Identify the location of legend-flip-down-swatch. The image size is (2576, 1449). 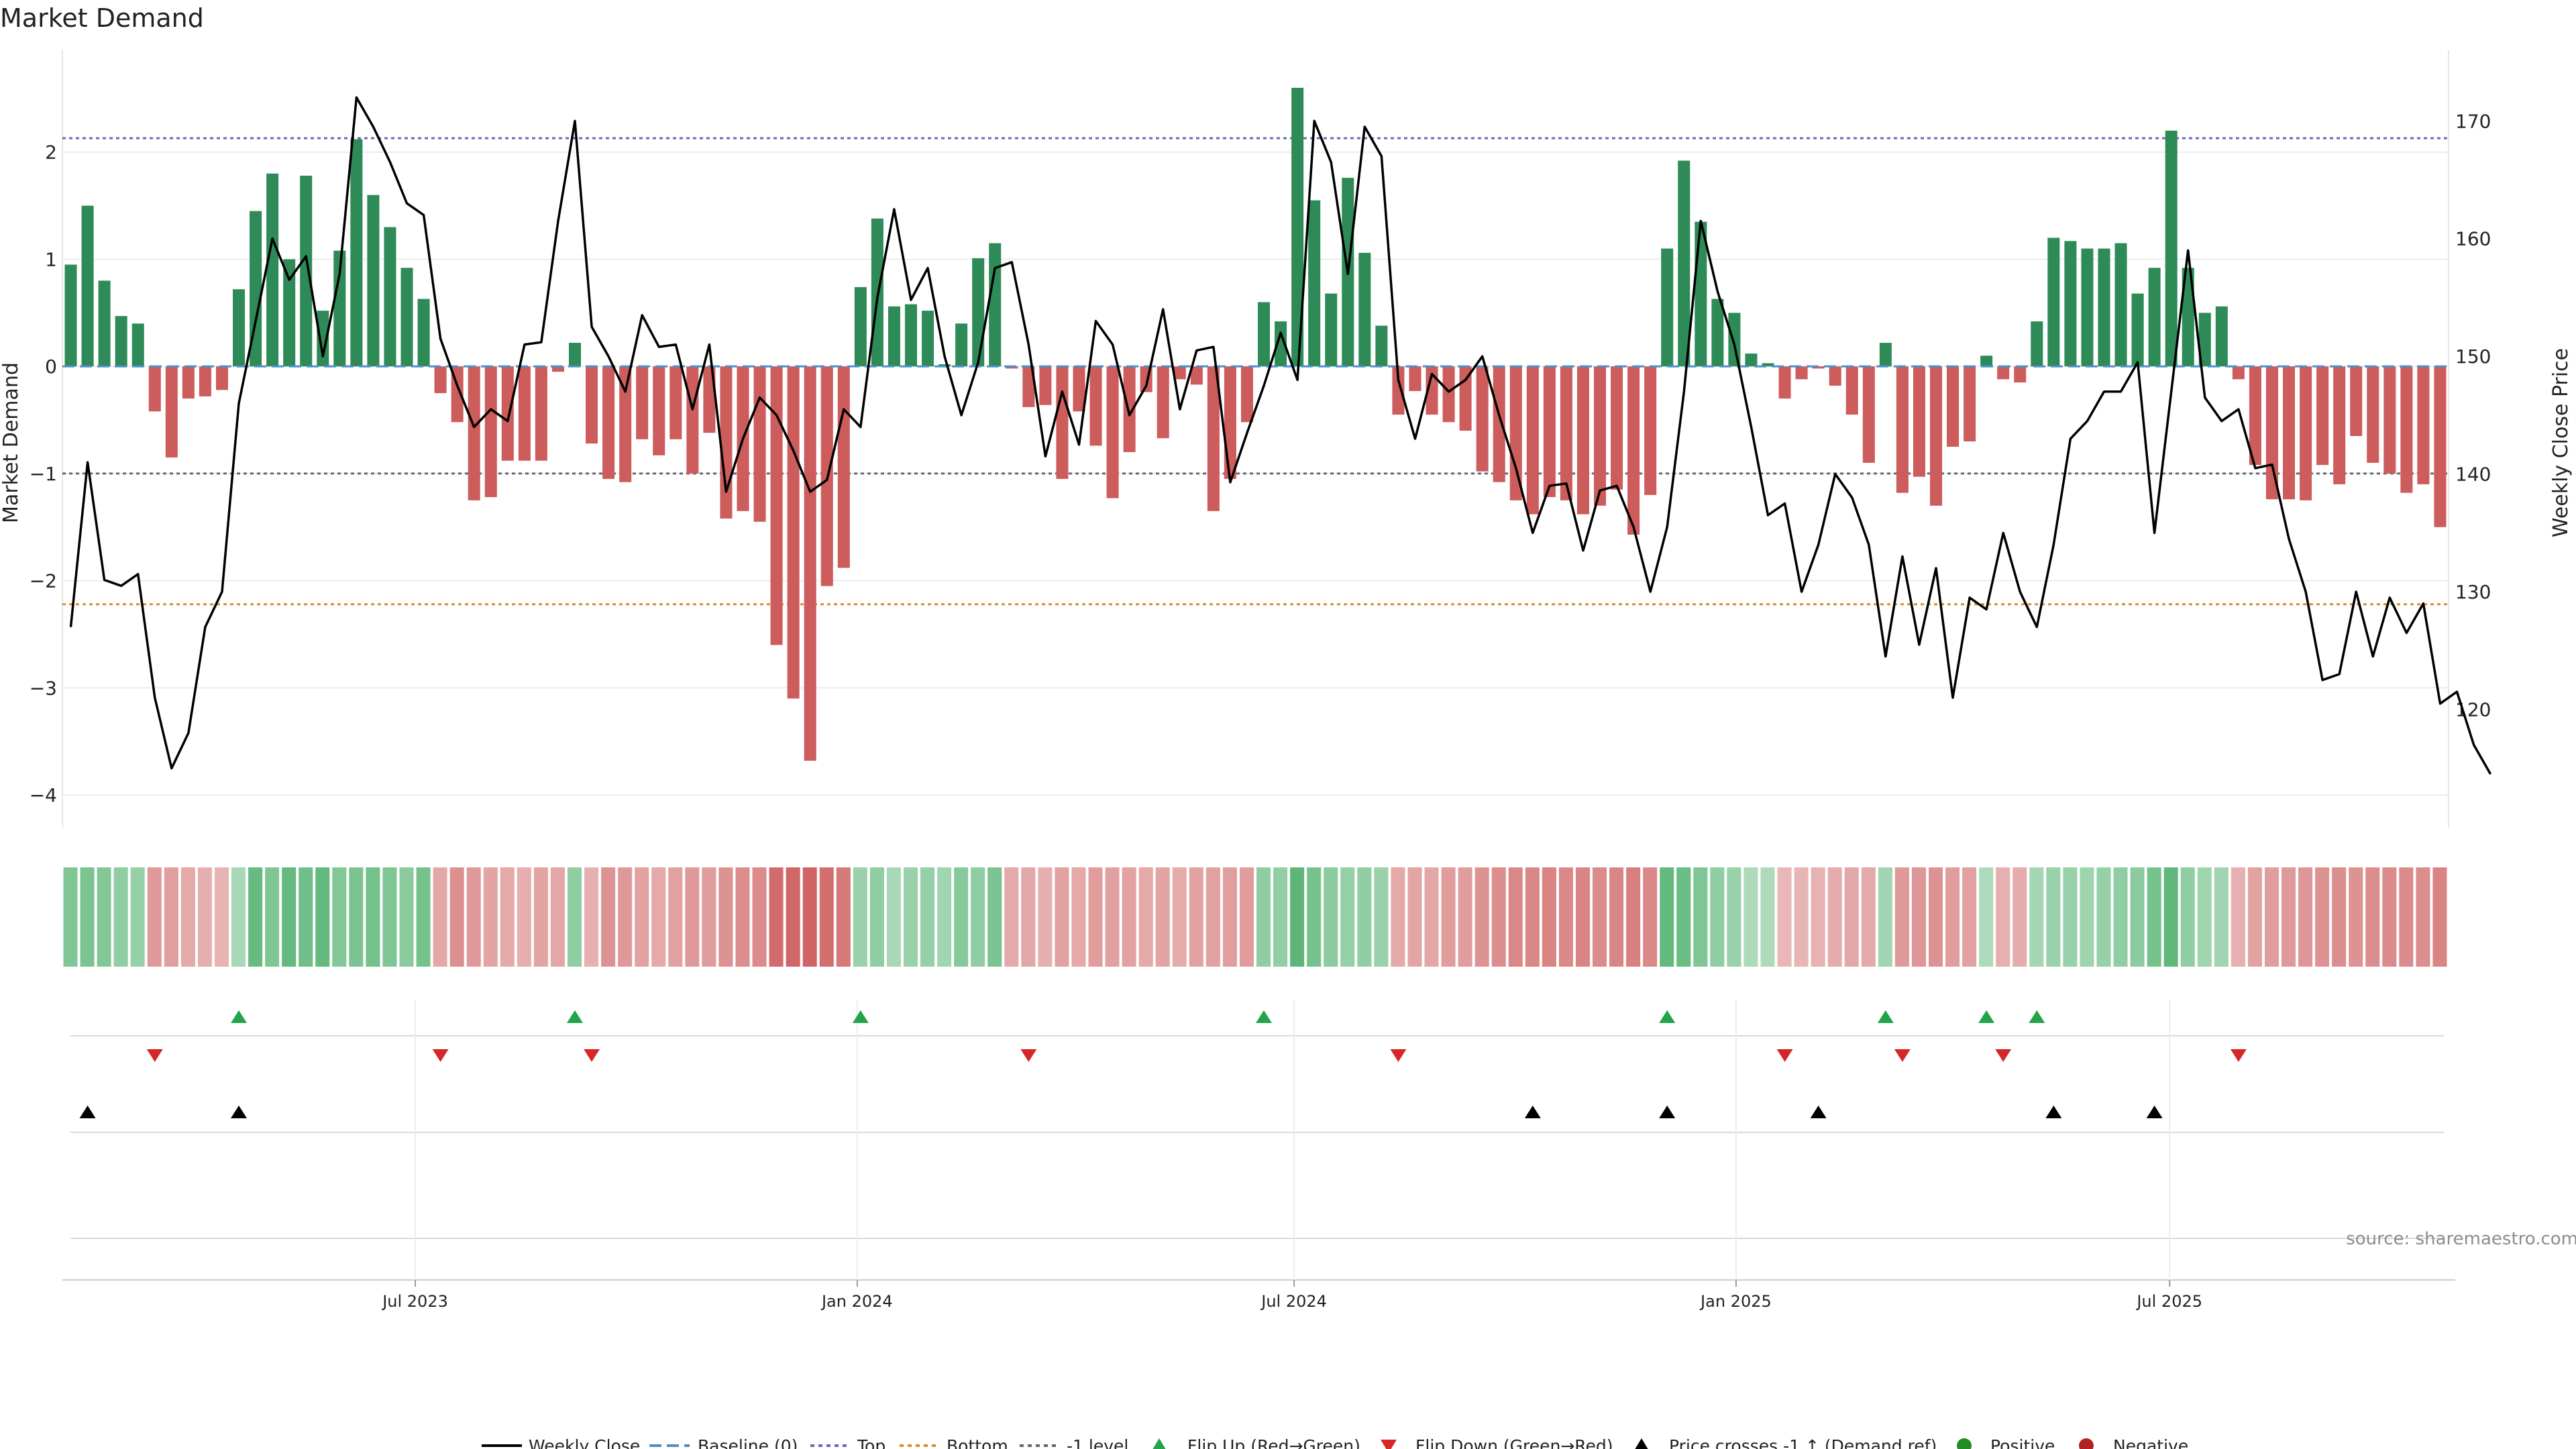
(1389, 1444).